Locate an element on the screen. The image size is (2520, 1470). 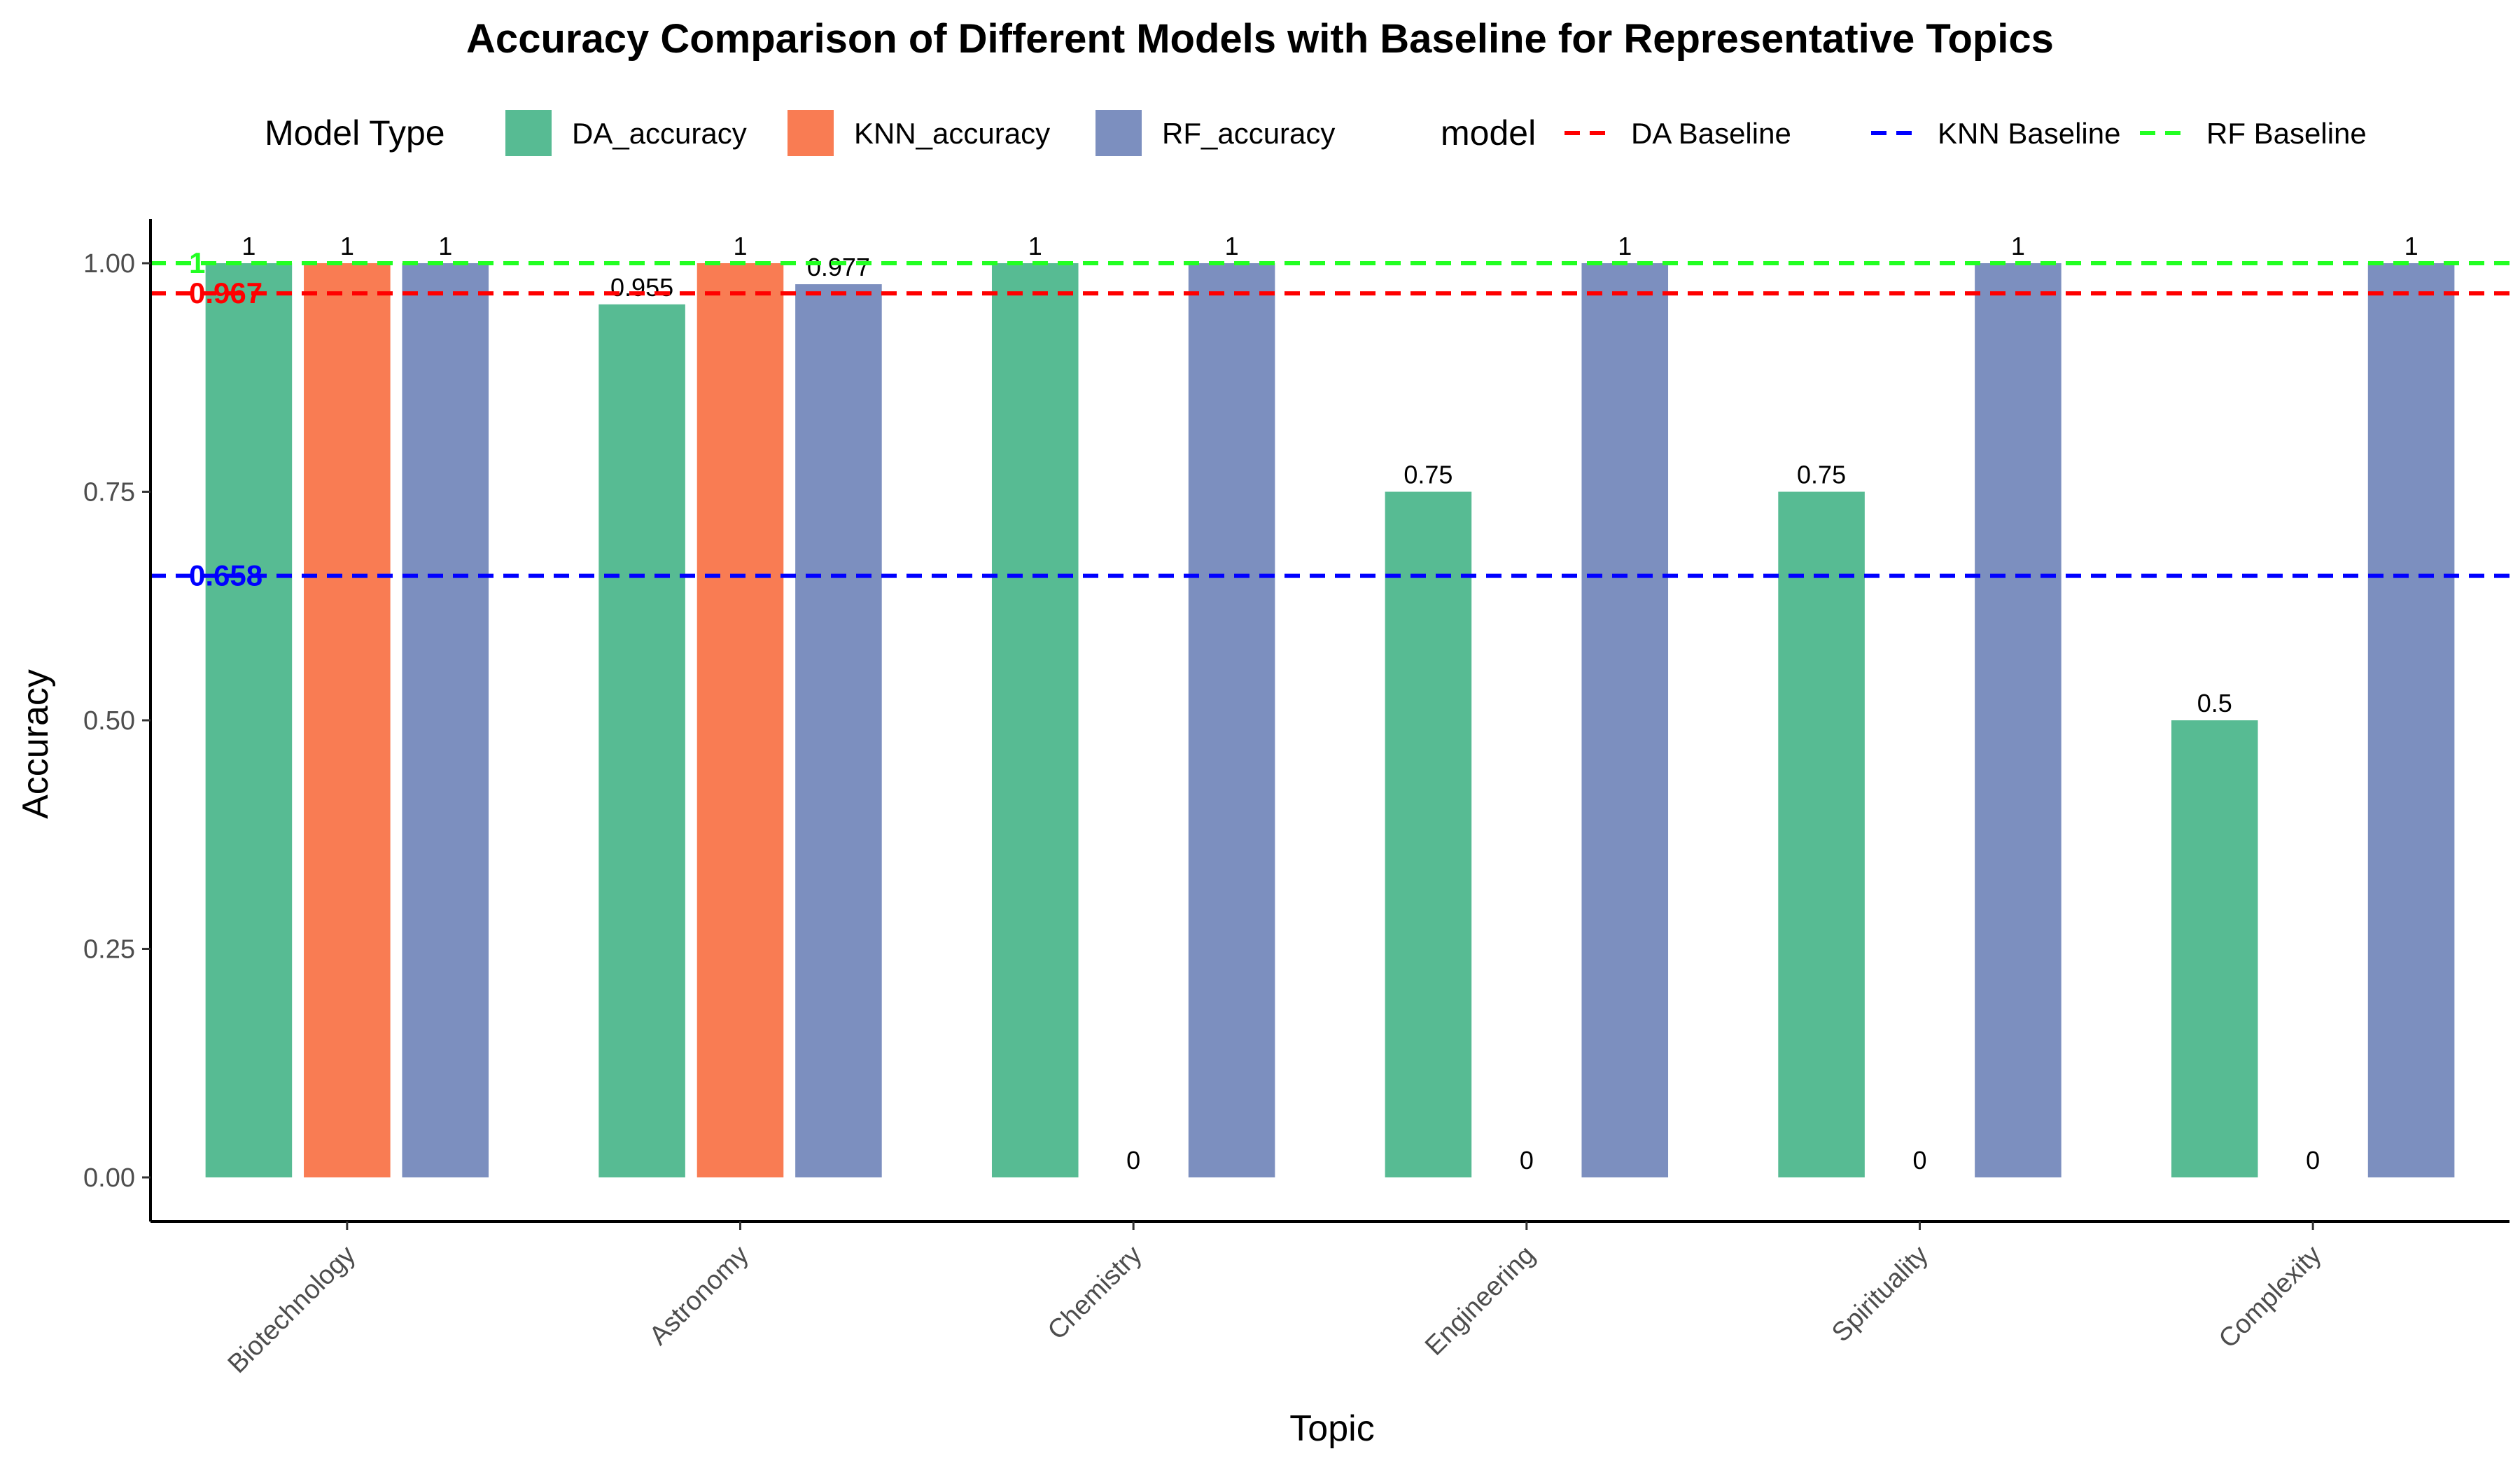
y-tick-label: 0.50 is located at coordinates (109, 721).